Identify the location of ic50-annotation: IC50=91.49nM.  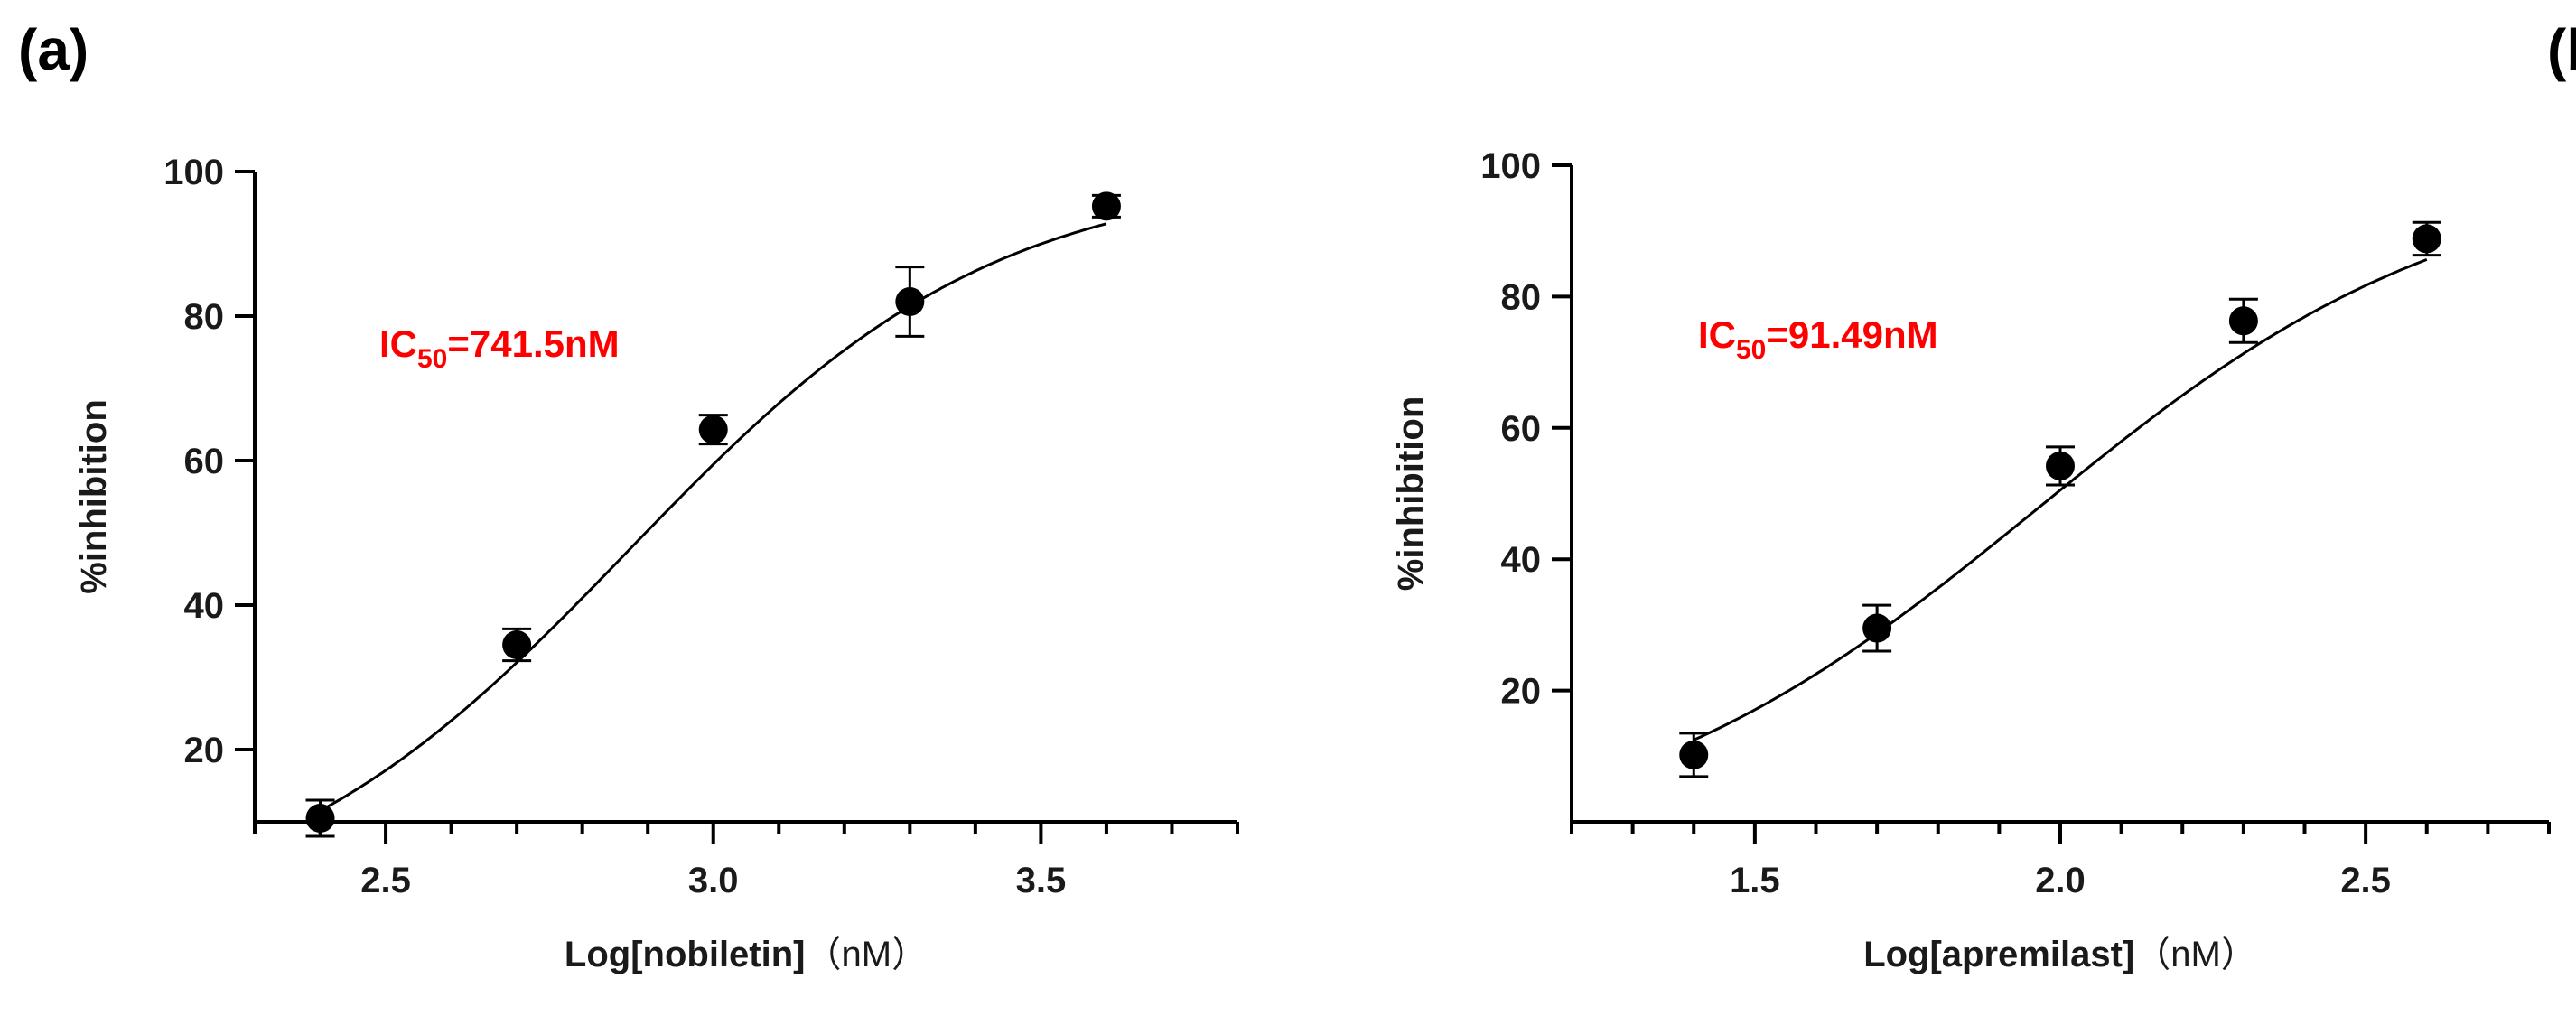
(1818, 339).